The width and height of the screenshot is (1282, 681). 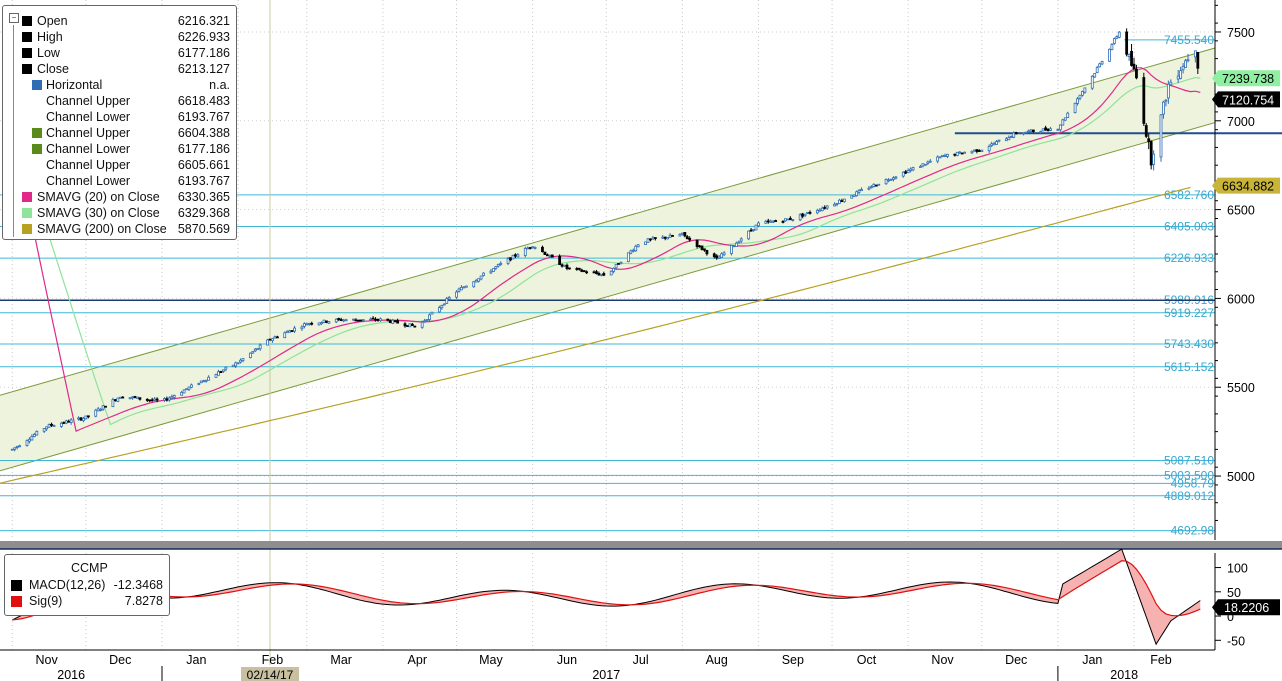 I want to click on year-label: 2017, so click(x=606, y=674).